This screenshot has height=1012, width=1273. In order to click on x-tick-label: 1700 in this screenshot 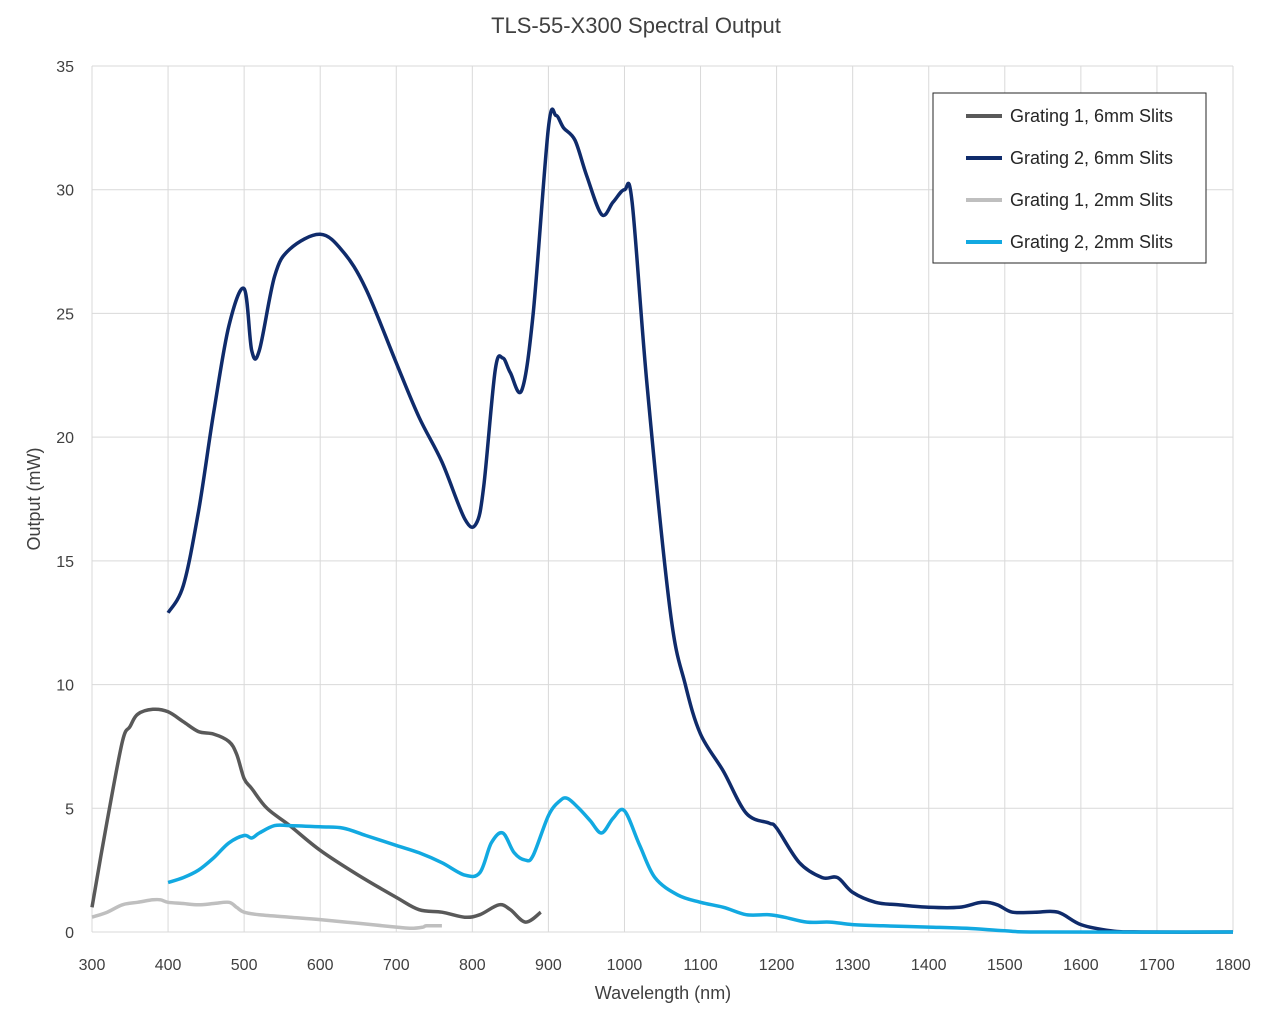, I will do `click(1157, 965)`.